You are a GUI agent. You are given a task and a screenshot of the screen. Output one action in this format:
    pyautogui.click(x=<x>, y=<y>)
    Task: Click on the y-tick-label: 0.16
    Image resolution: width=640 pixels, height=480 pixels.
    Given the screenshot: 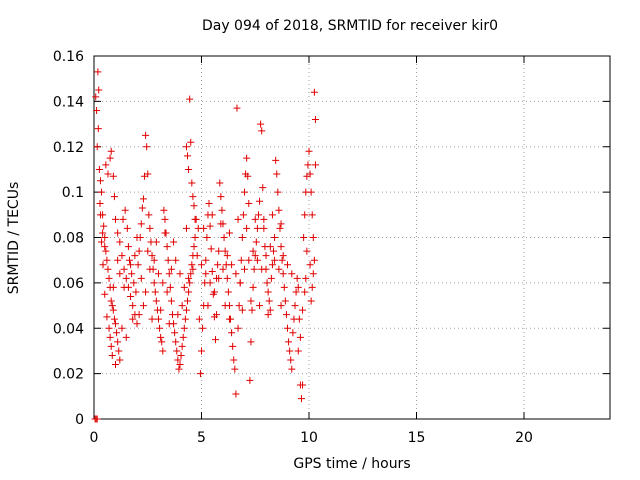 What is the action you would take?
    pyautogui.click(x=68, y=57)
    